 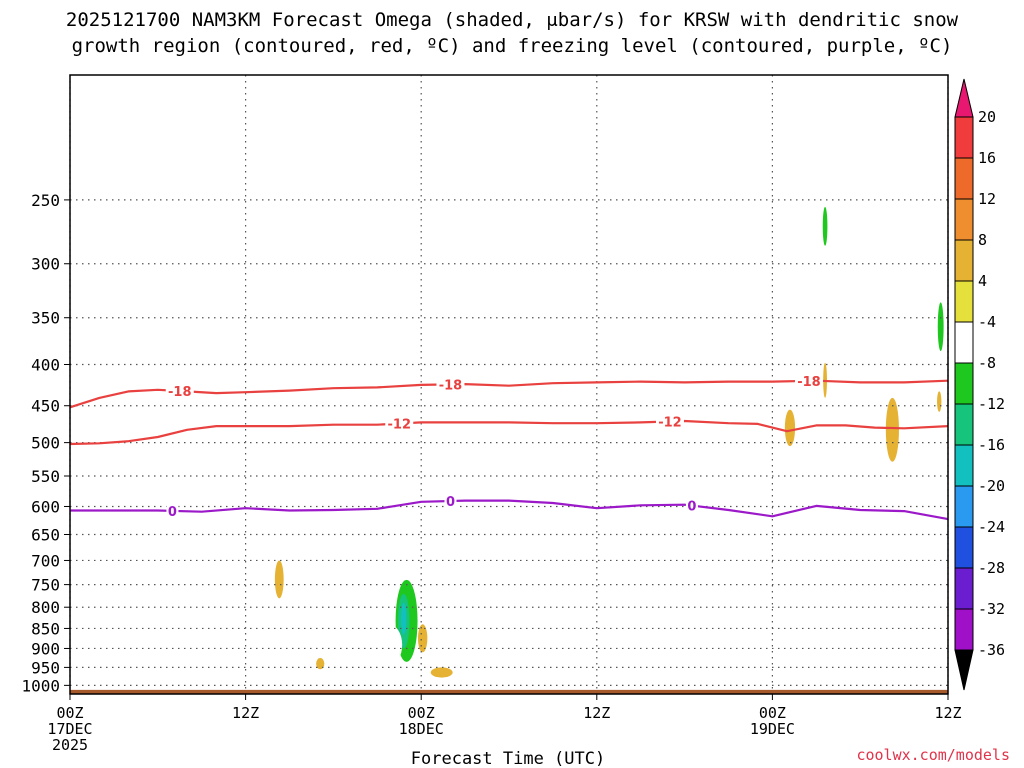 What do you see at coordinates (982, 240) in the screenshot?
I see `colorbar-label: 8` at bounding box center [982, 240].